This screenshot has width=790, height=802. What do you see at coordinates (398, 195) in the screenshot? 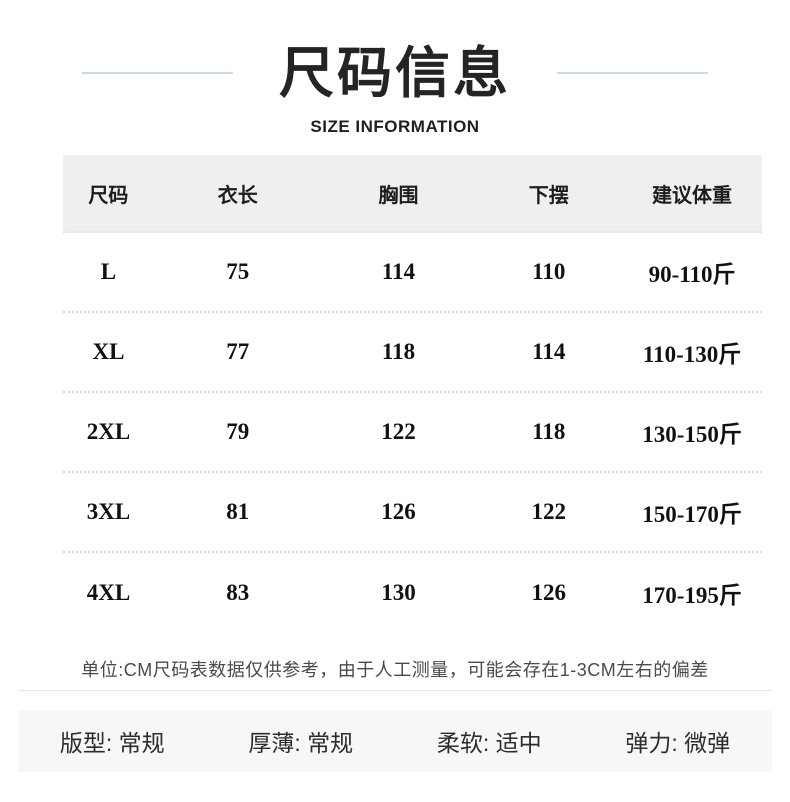
I see `header-cell-chest: 胸围` at bounding box center [398, 195].